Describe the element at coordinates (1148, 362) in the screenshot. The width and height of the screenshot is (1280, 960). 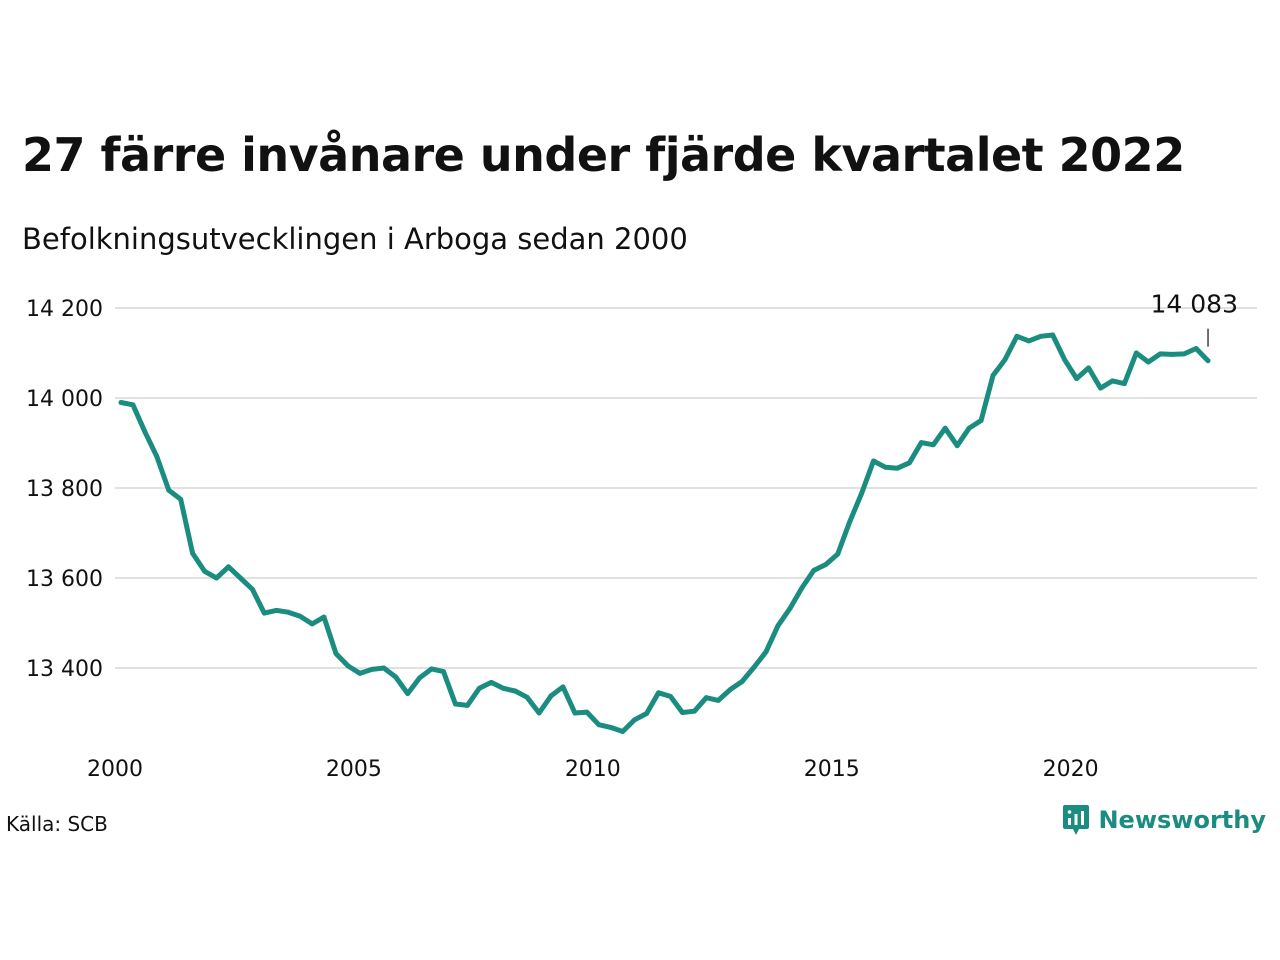
I see `data-point-2021Q3` at that location.